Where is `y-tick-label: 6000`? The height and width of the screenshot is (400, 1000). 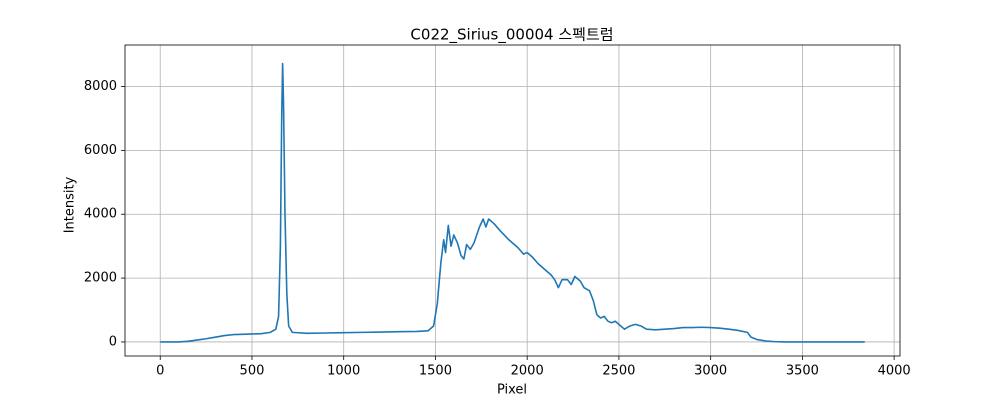 y-tick-label: 6000 is located at coordinates (100, 150).